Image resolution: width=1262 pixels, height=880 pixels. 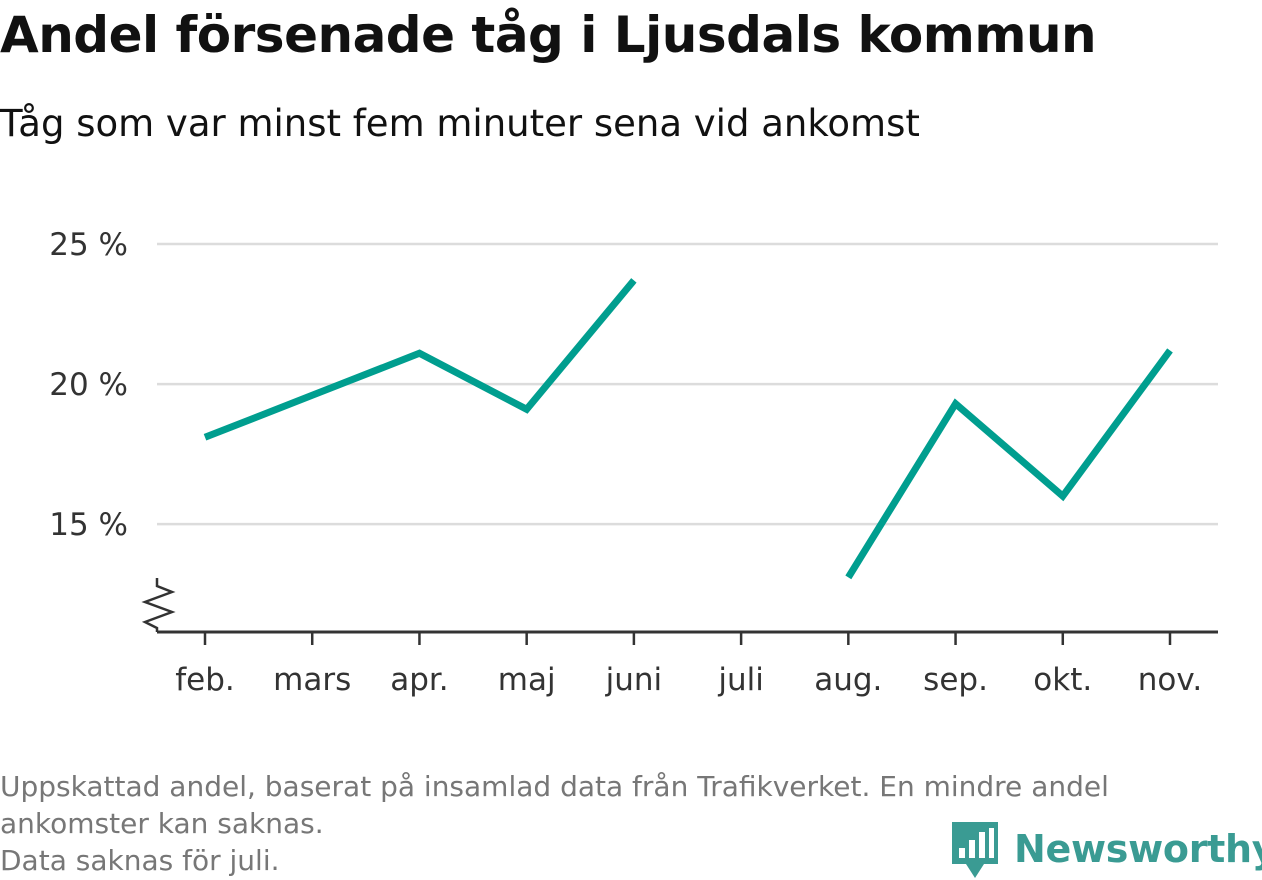 I want to click on x-tick-label: apr., so click(x=419, y=680).